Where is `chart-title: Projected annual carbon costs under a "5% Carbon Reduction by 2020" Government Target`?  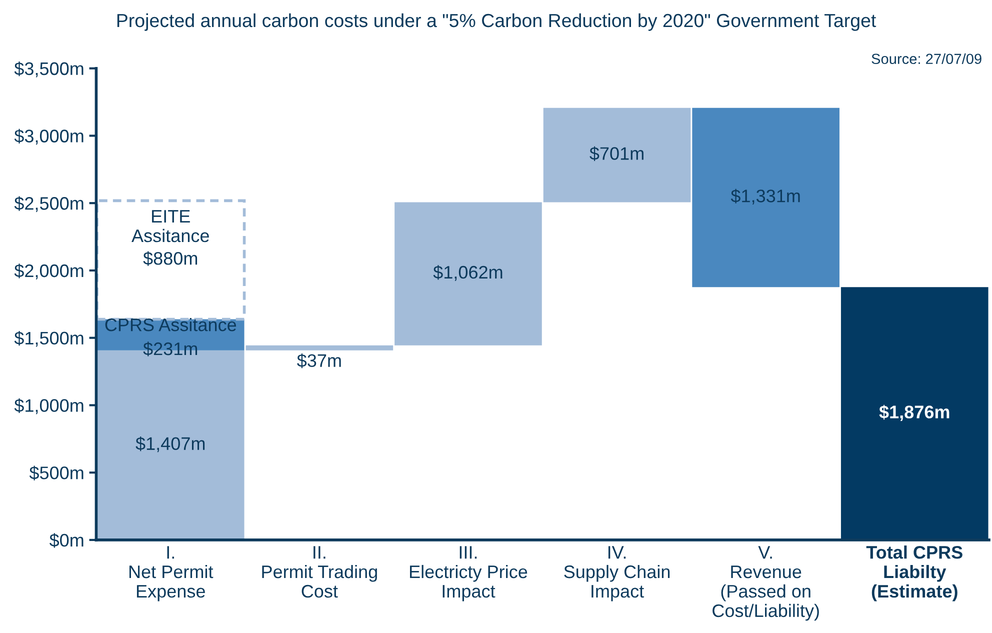 chart-title: Projected annual carbon costs under a "5% Carbon Reduction by 2020" Government Target is located at coordinates (496, 22).